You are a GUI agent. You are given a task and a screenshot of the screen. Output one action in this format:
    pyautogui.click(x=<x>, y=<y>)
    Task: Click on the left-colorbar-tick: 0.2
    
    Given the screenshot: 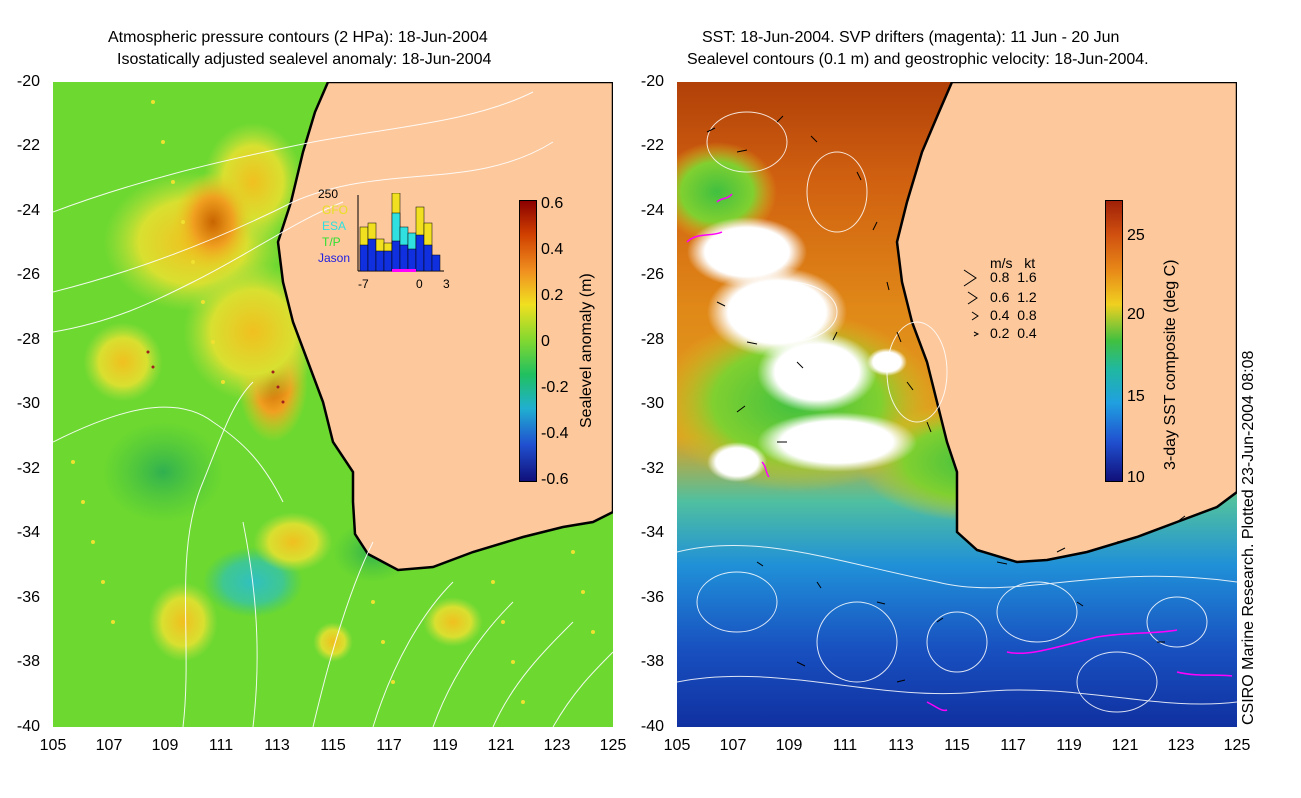 What is the action you would take?
    pyautogui.click(x=552, y=295)
    